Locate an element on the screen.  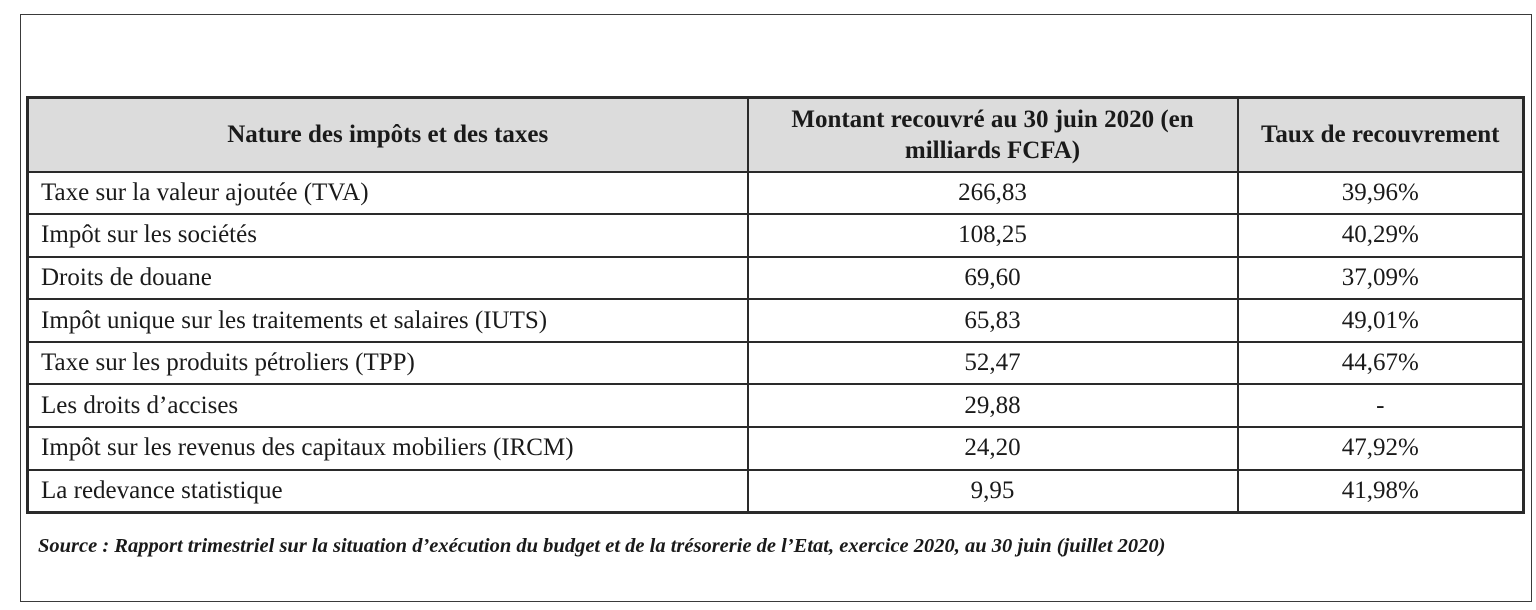
cell-taux: - is located at coordinates (1380, 406).